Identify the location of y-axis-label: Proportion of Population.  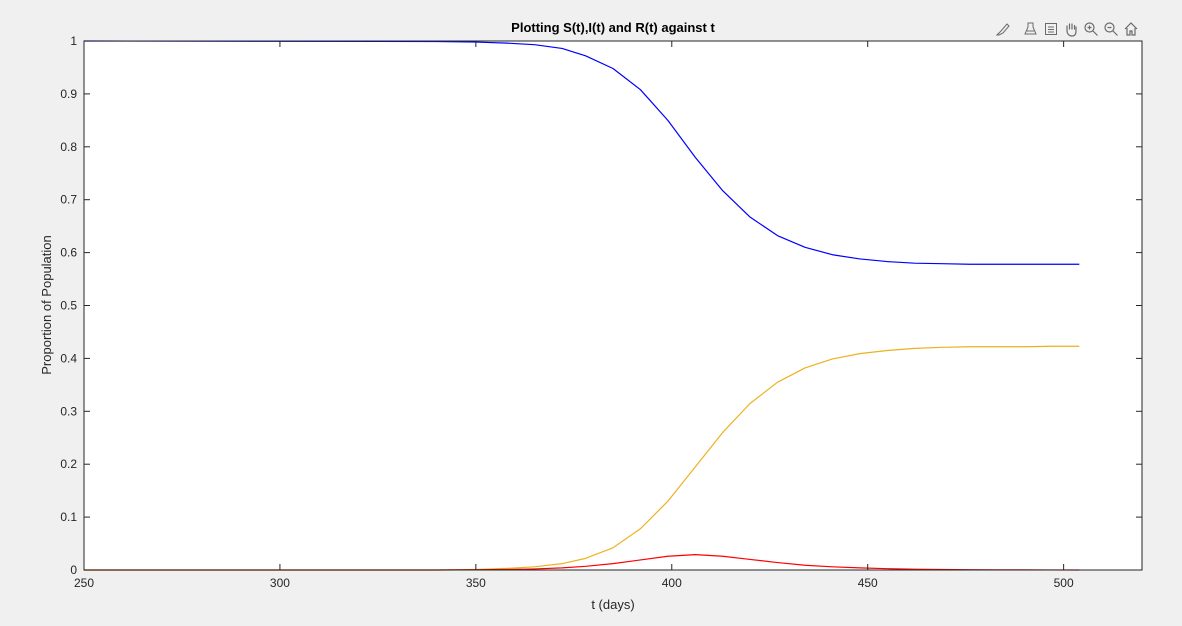
(46, 304).